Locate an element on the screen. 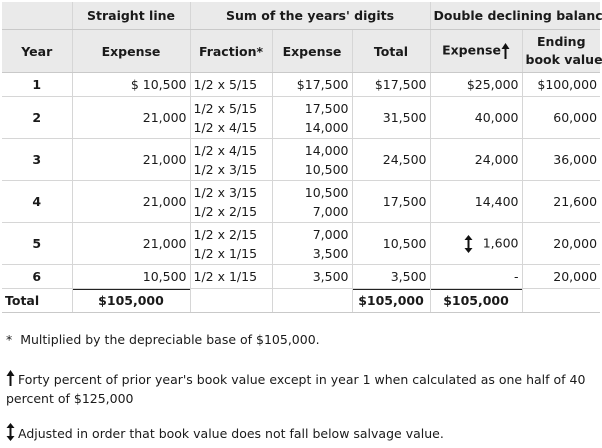 This screenshot has height=448, width=602. book-value-cell: 36,000 is located at coordinates (561, 159).